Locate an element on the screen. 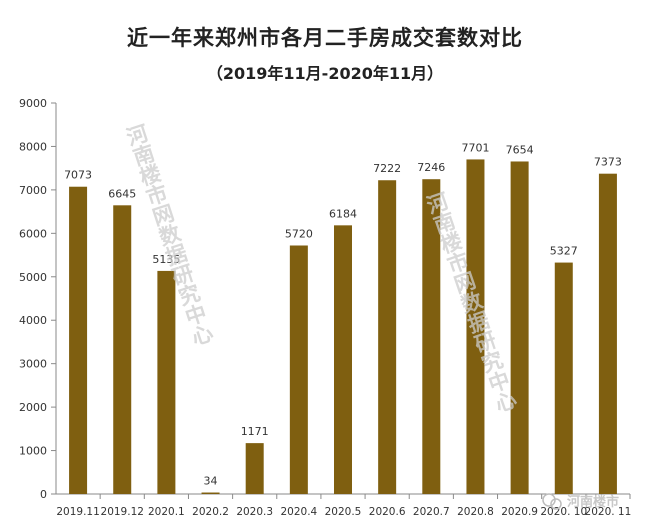  data-label: 7701 is located at coordinates (475, 147).